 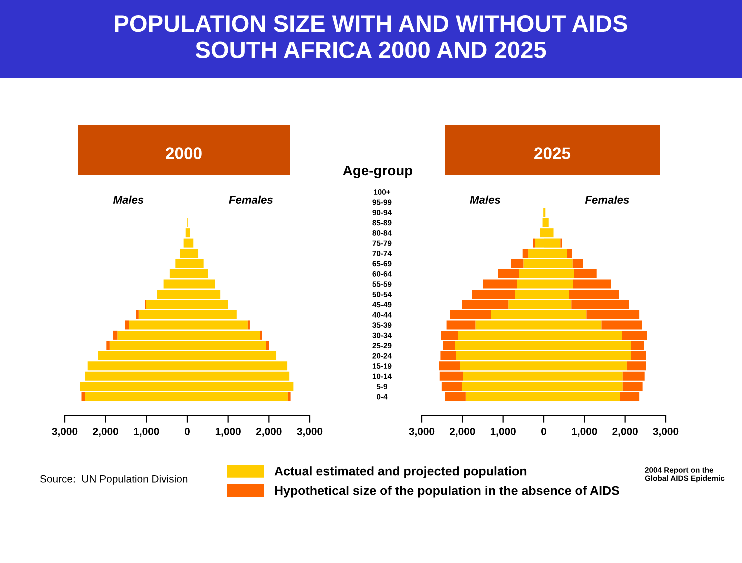 I want to click on chart-title: 2025, so click(x=552, y=154).